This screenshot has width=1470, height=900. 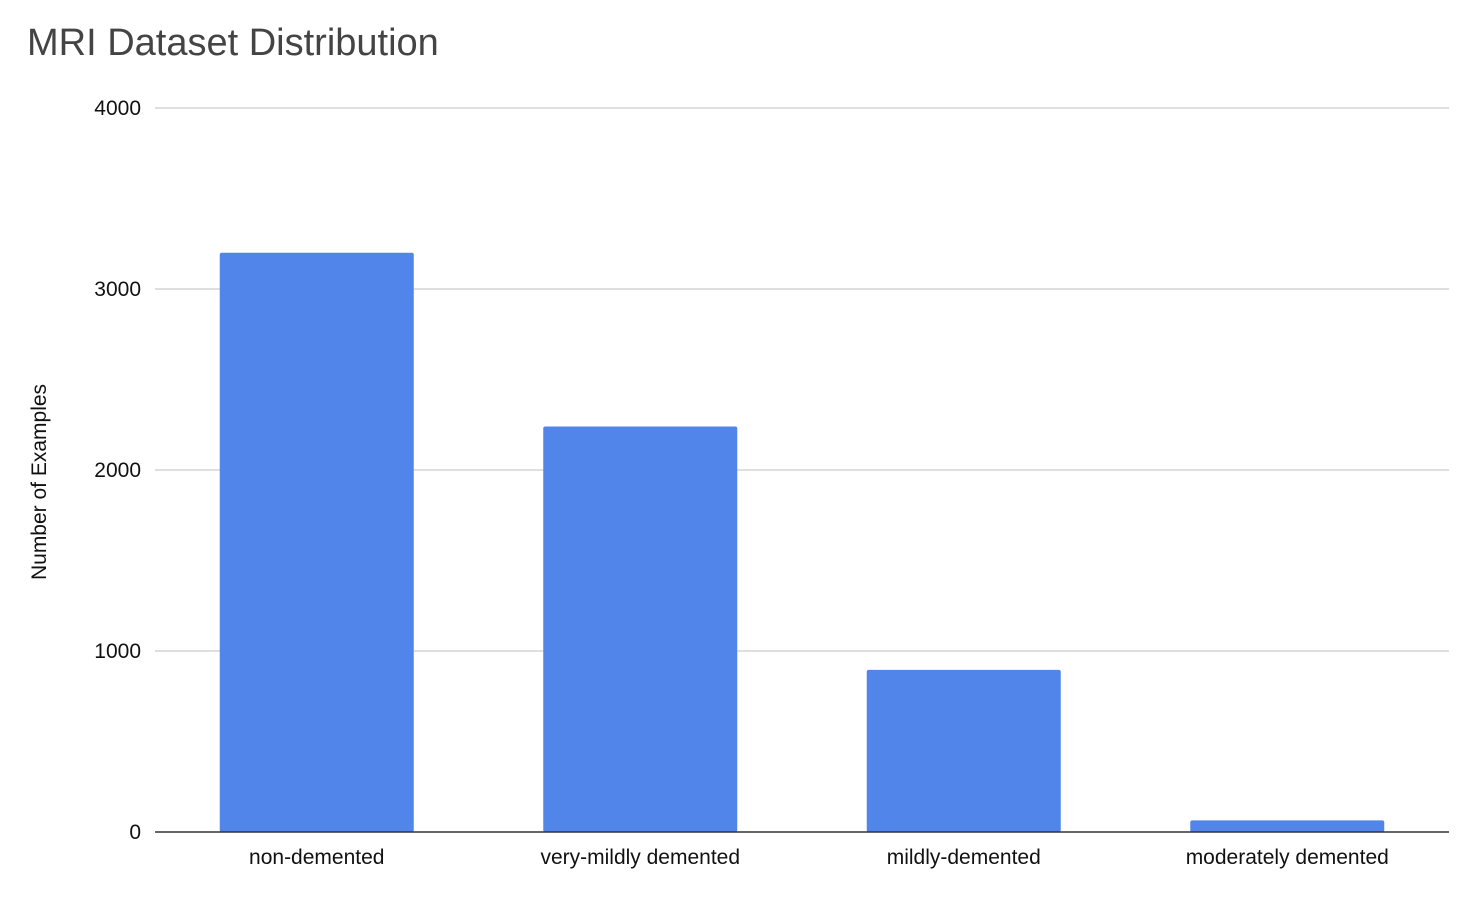 What do you see at coordinates (135, 832) in the screenshot?
I see `y-tick-label: 0` at bounding box center [135, 832].